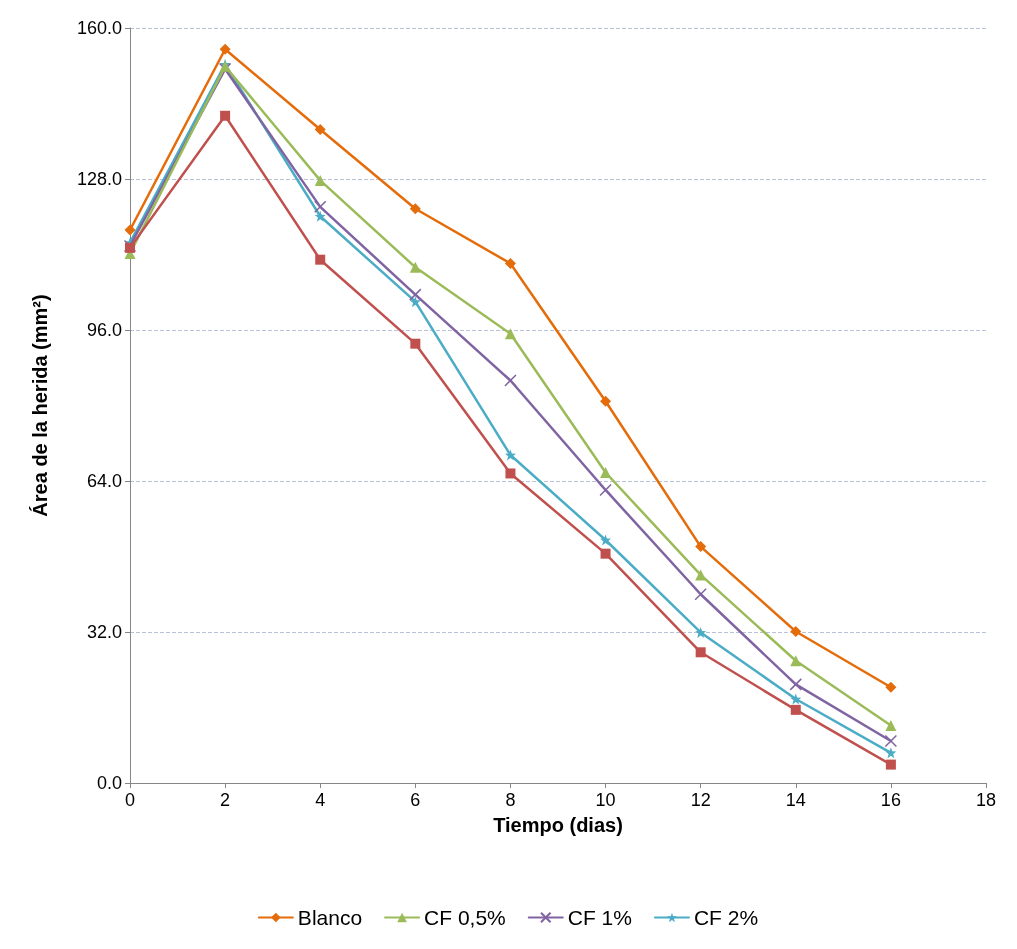 The width and height of the screenshot is (1017, 949). Describe the element at coordinates (558, 825) in the screenshot. I see `x-axis-title: Tiempo (dias)` at that location.